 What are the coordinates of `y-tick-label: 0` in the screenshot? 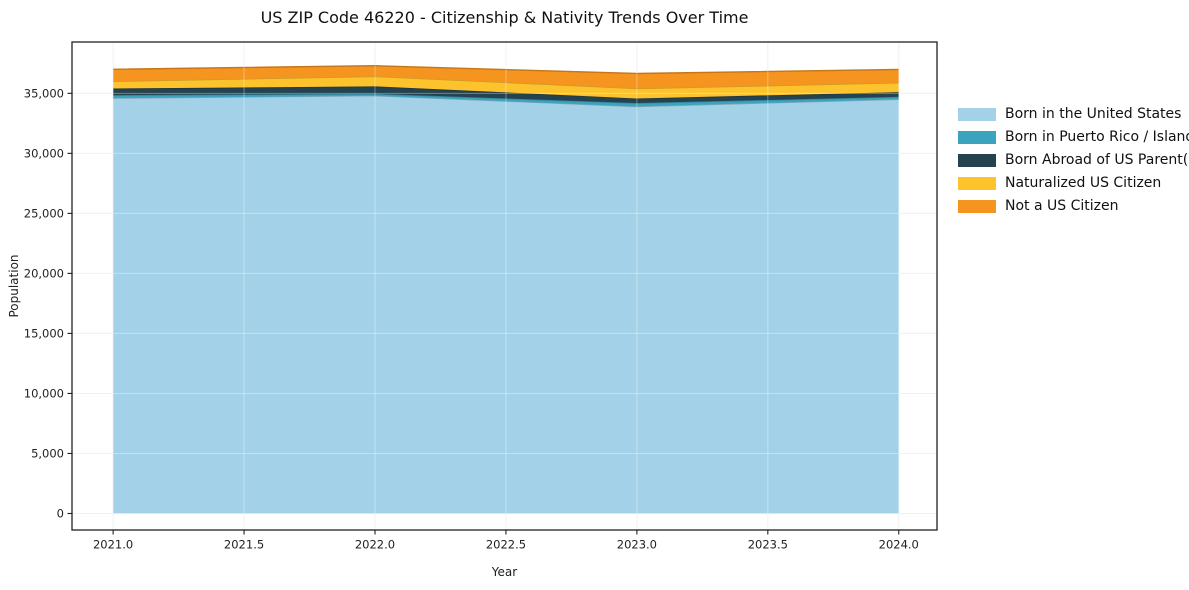 It's located at (60, 513).